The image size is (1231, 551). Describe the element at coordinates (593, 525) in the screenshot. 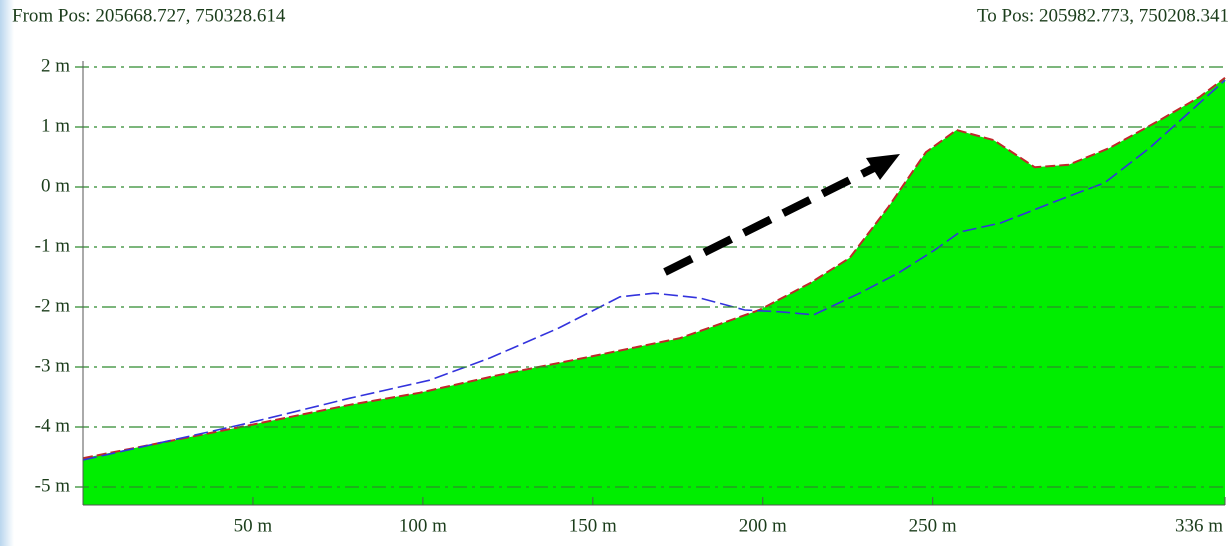

I see `x-tick-label: 150 m` at that location.